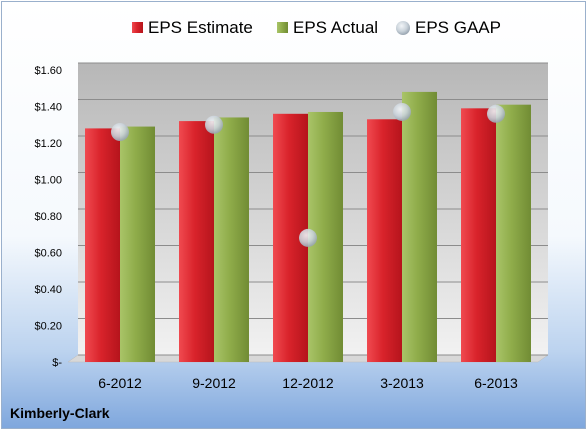 The image size is (587, 431). I want to click on y-tick-label: $0.40, so click(48, 290).